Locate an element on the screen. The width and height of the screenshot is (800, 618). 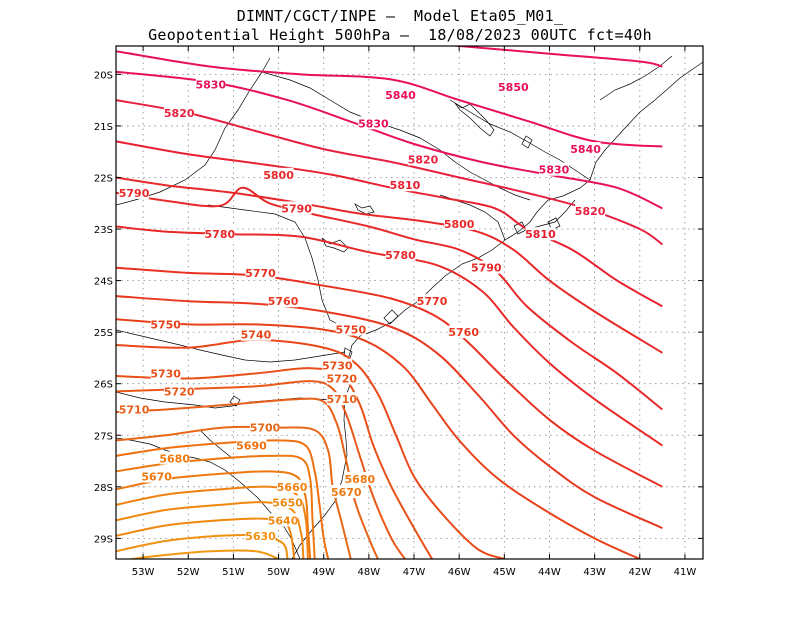
lon-tick-label: 52W is located at coordinates (188, 572).